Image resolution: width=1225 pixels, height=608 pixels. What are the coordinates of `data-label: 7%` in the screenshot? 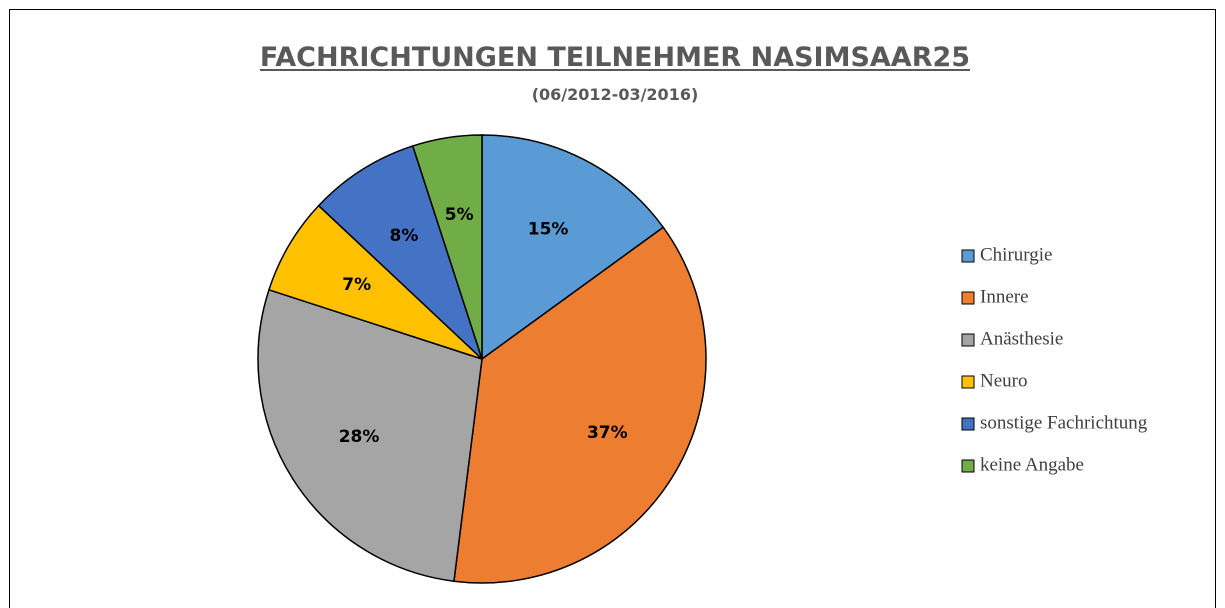 It's located at (356, 285).